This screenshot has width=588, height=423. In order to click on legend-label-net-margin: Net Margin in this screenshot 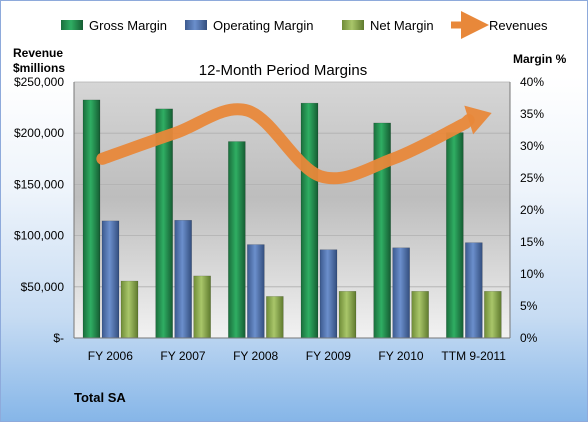, I will do `click(402, 25)`.